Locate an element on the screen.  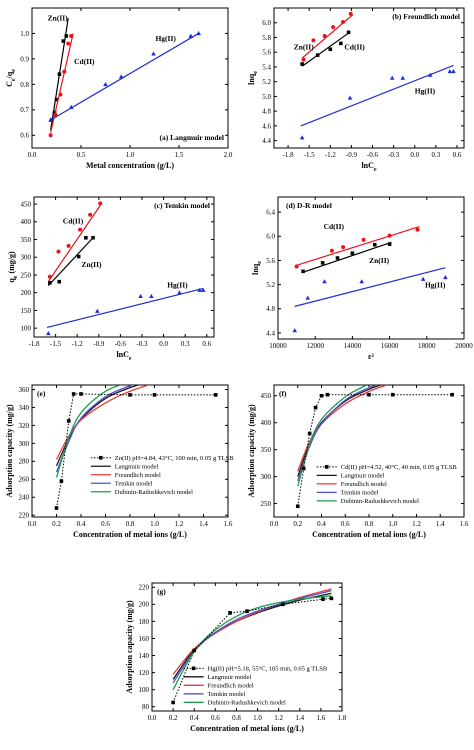
y-tick-label: 160 is located at coordinates (144, 639).